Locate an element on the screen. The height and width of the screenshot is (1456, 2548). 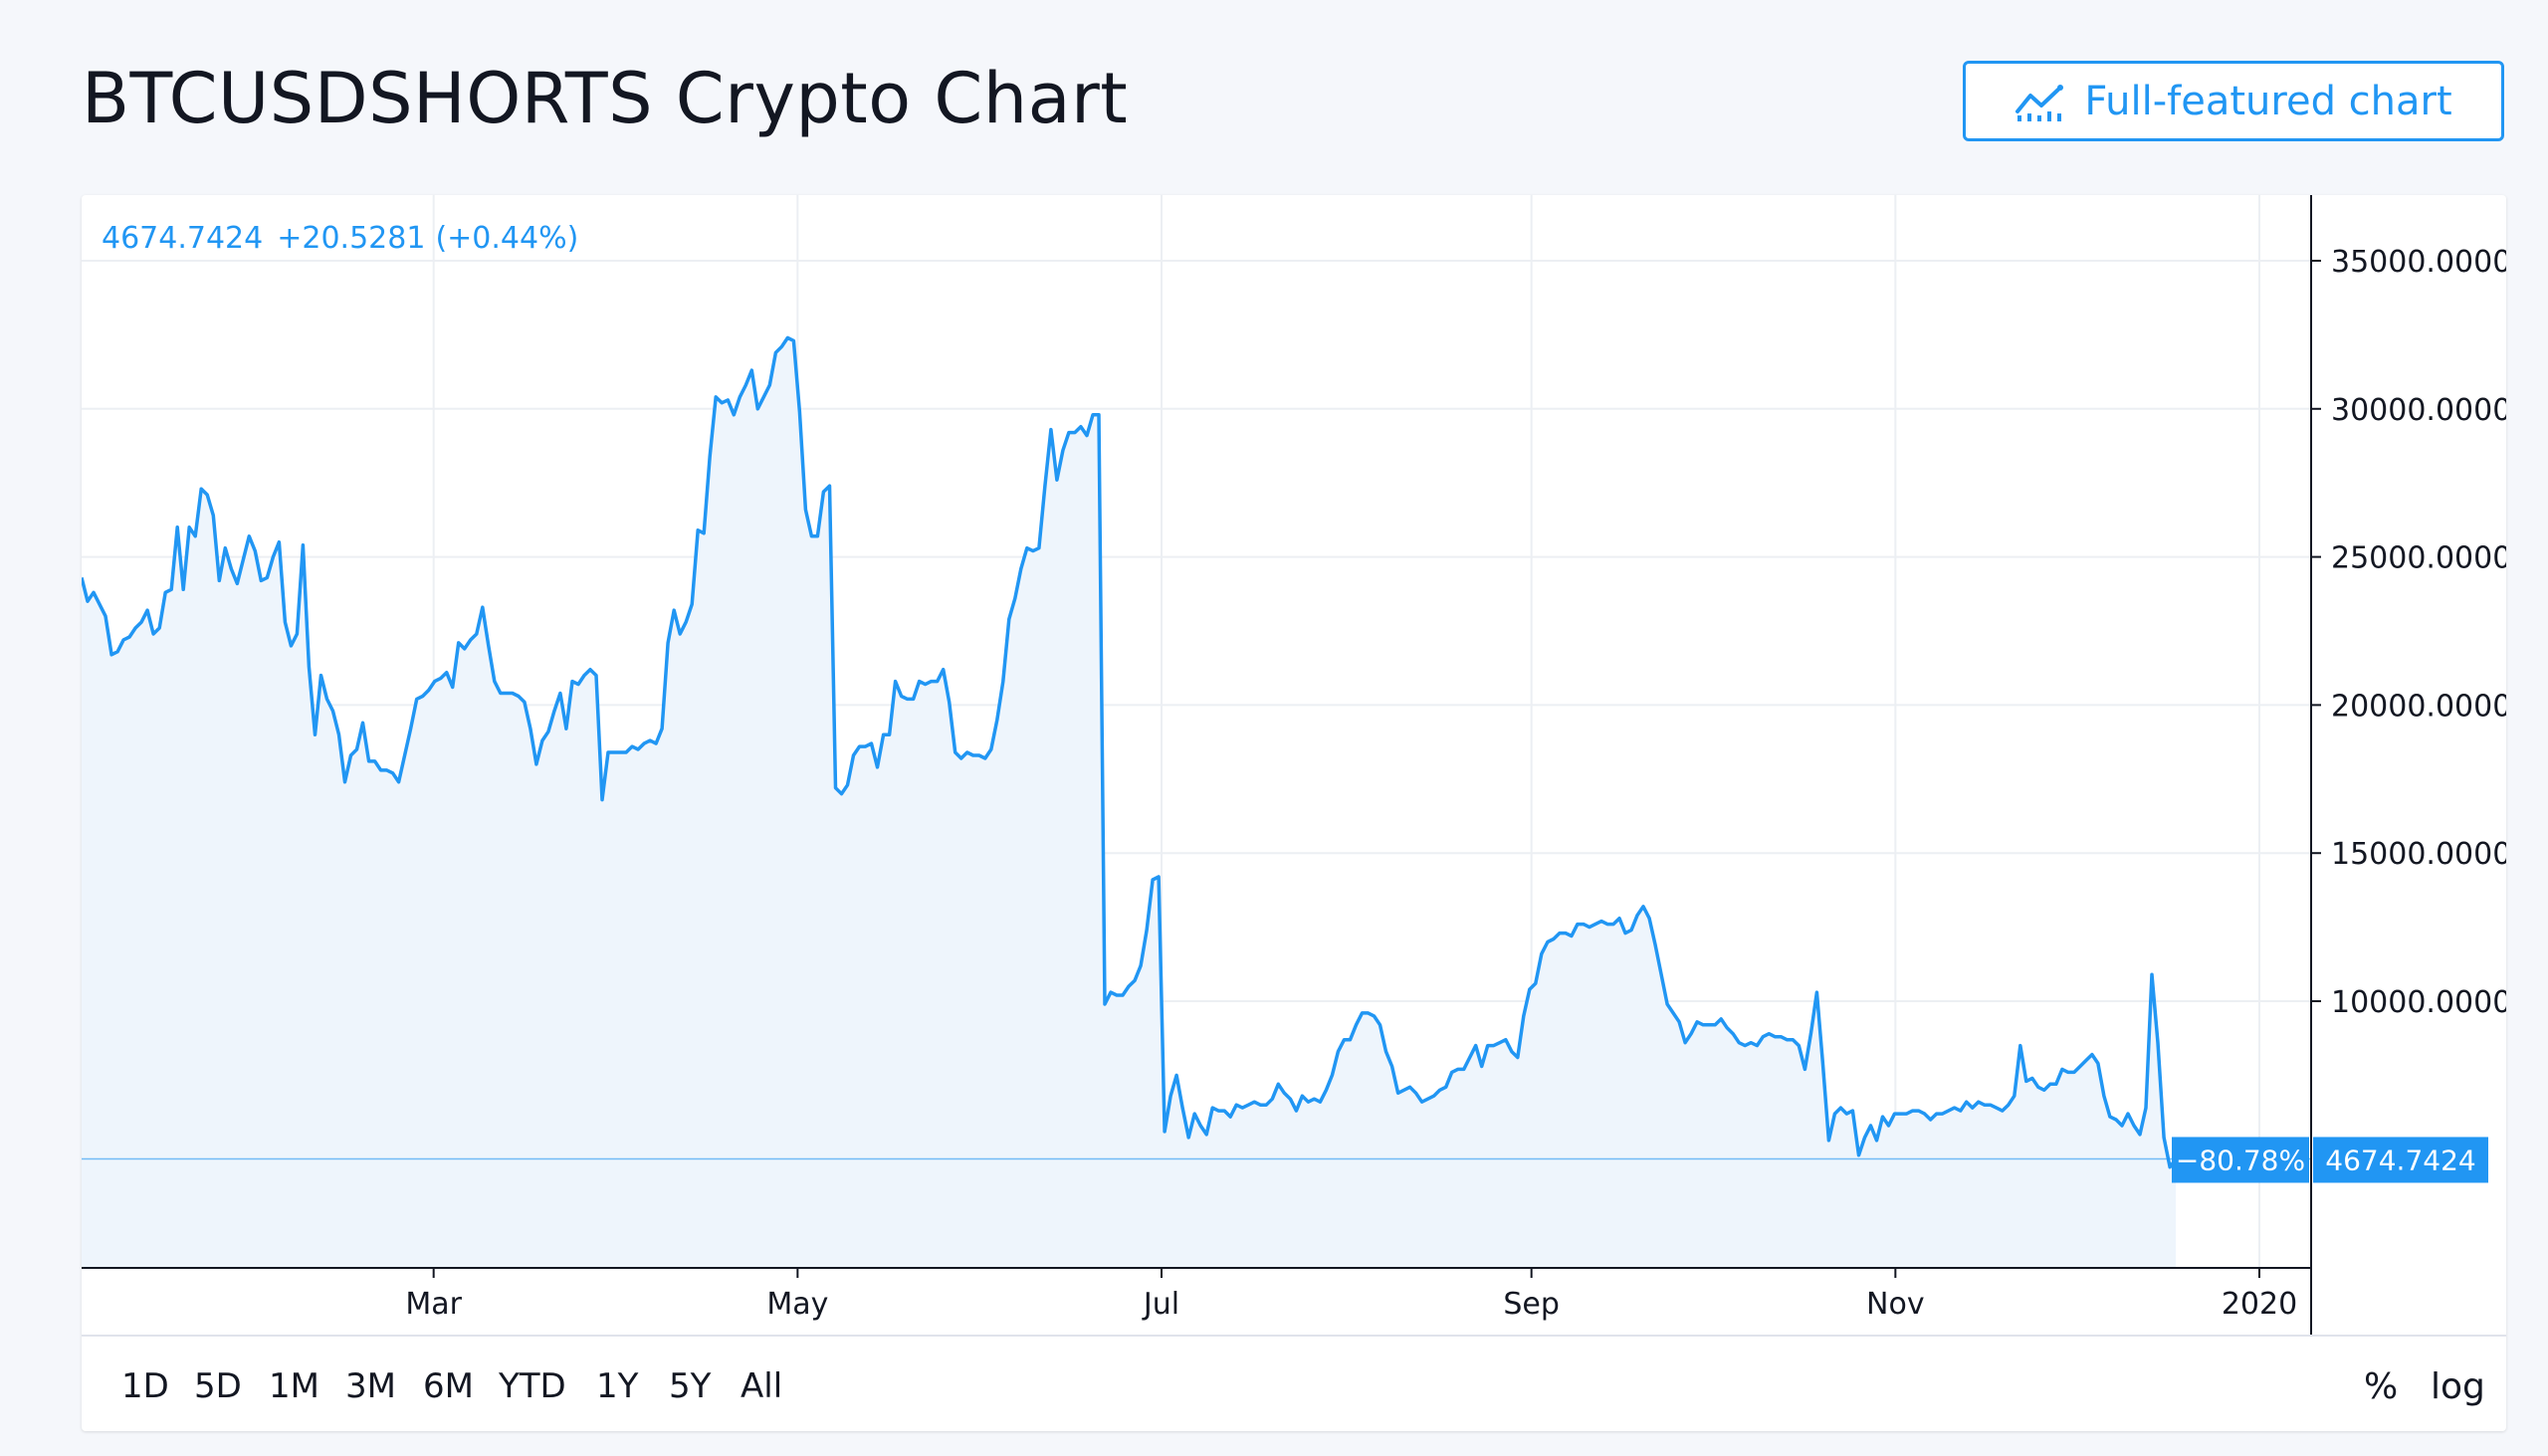
last-pct-label: −80.78% is located at coordinates (2240, 1160).